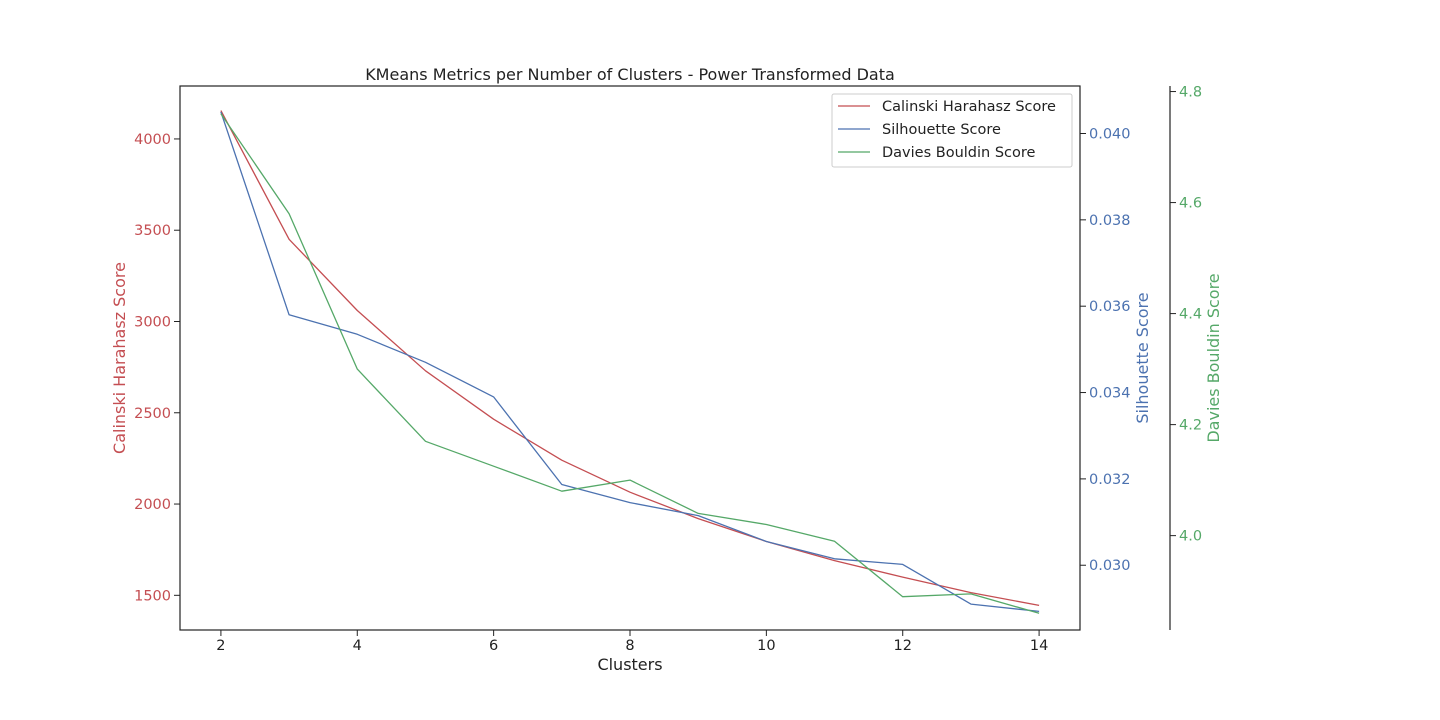  I want to click on x-axis-ticks: 2 4 6 8 10 12 14, so click(632, 642).